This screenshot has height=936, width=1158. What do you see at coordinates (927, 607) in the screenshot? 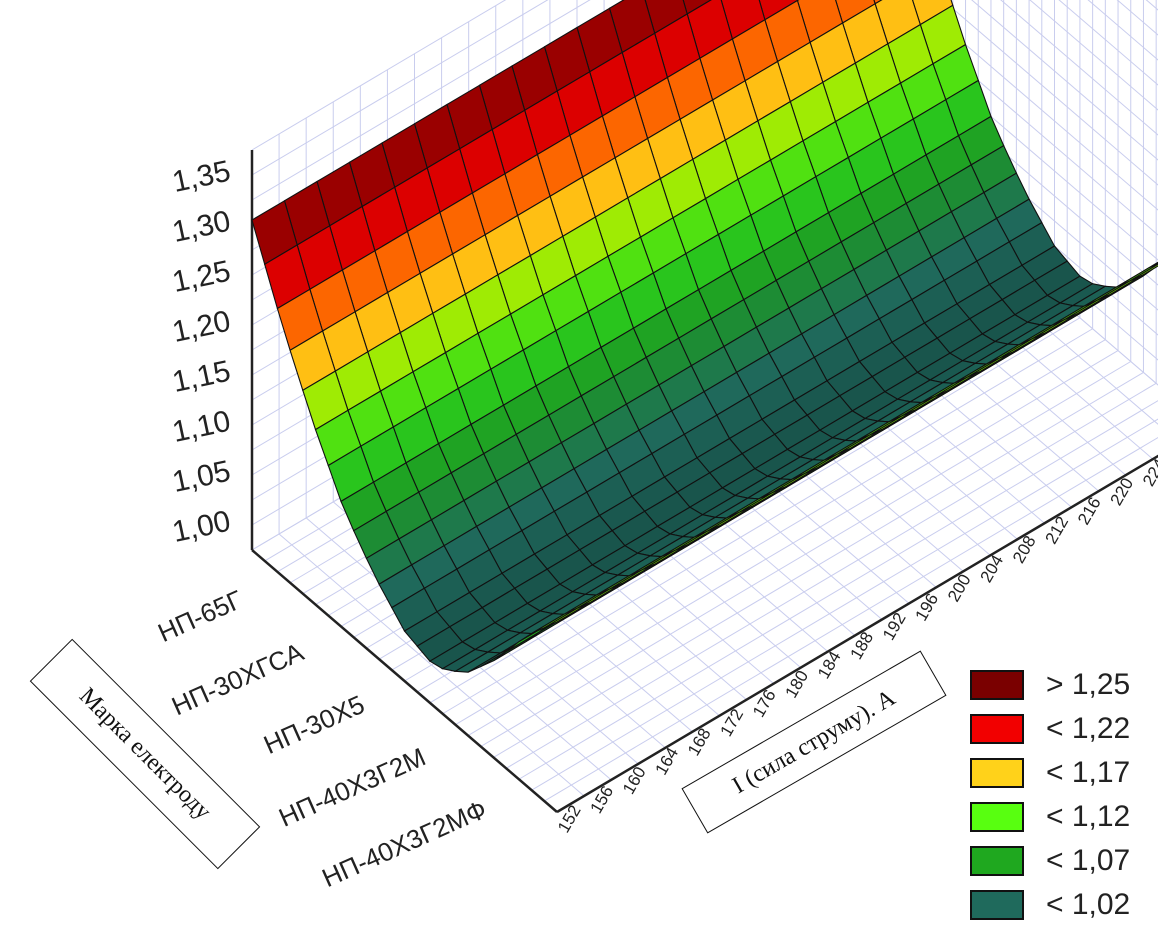
I see `current-tick-label: 196` at bounding box center [927, 607].